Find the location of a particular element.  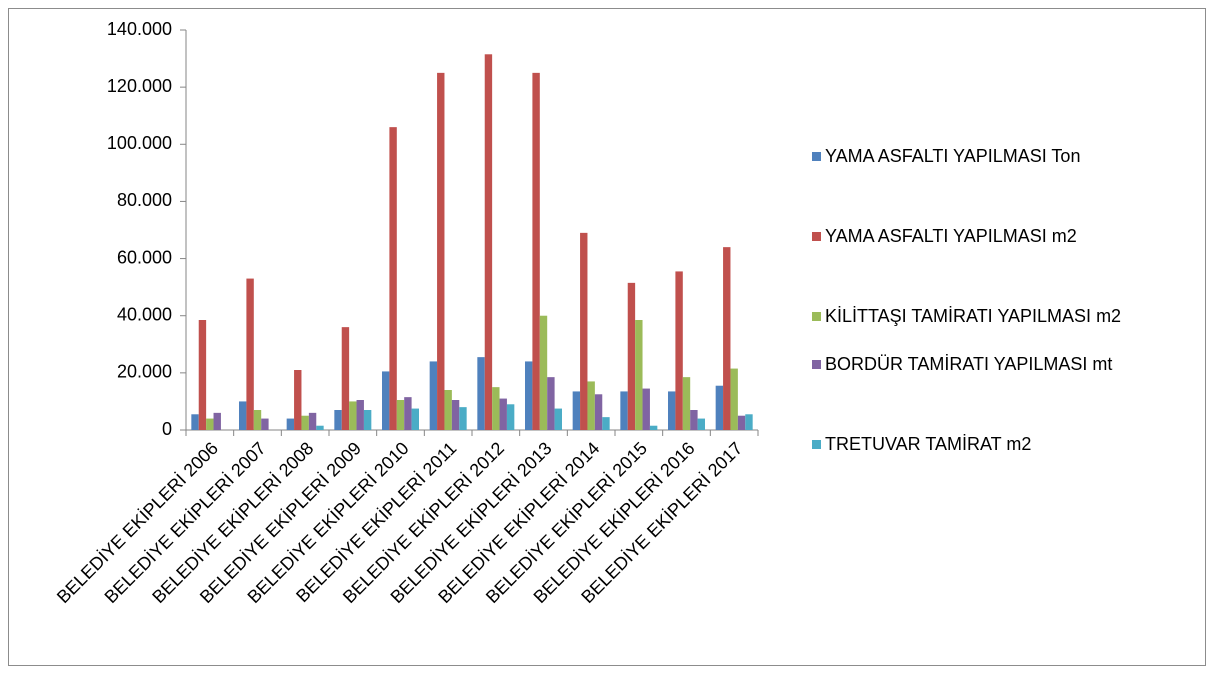

y-tick-label: 60.000 is located at coordinates (144, 257).